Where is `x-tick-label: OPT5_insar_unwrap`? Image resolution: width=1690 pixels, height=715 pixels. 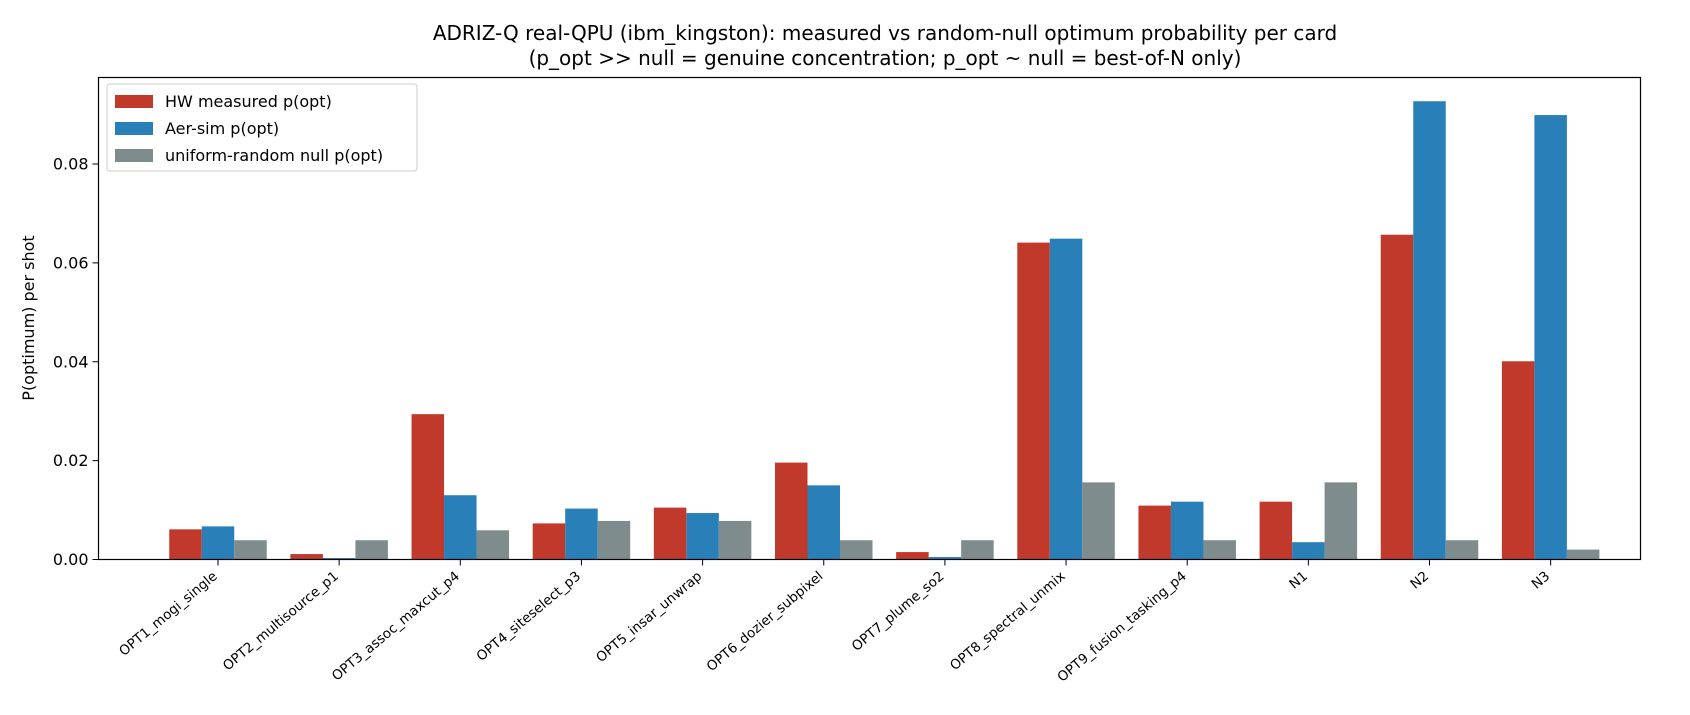
x-tick-label: OPT5_insar_unwrap is located at coordinates (649, 617).